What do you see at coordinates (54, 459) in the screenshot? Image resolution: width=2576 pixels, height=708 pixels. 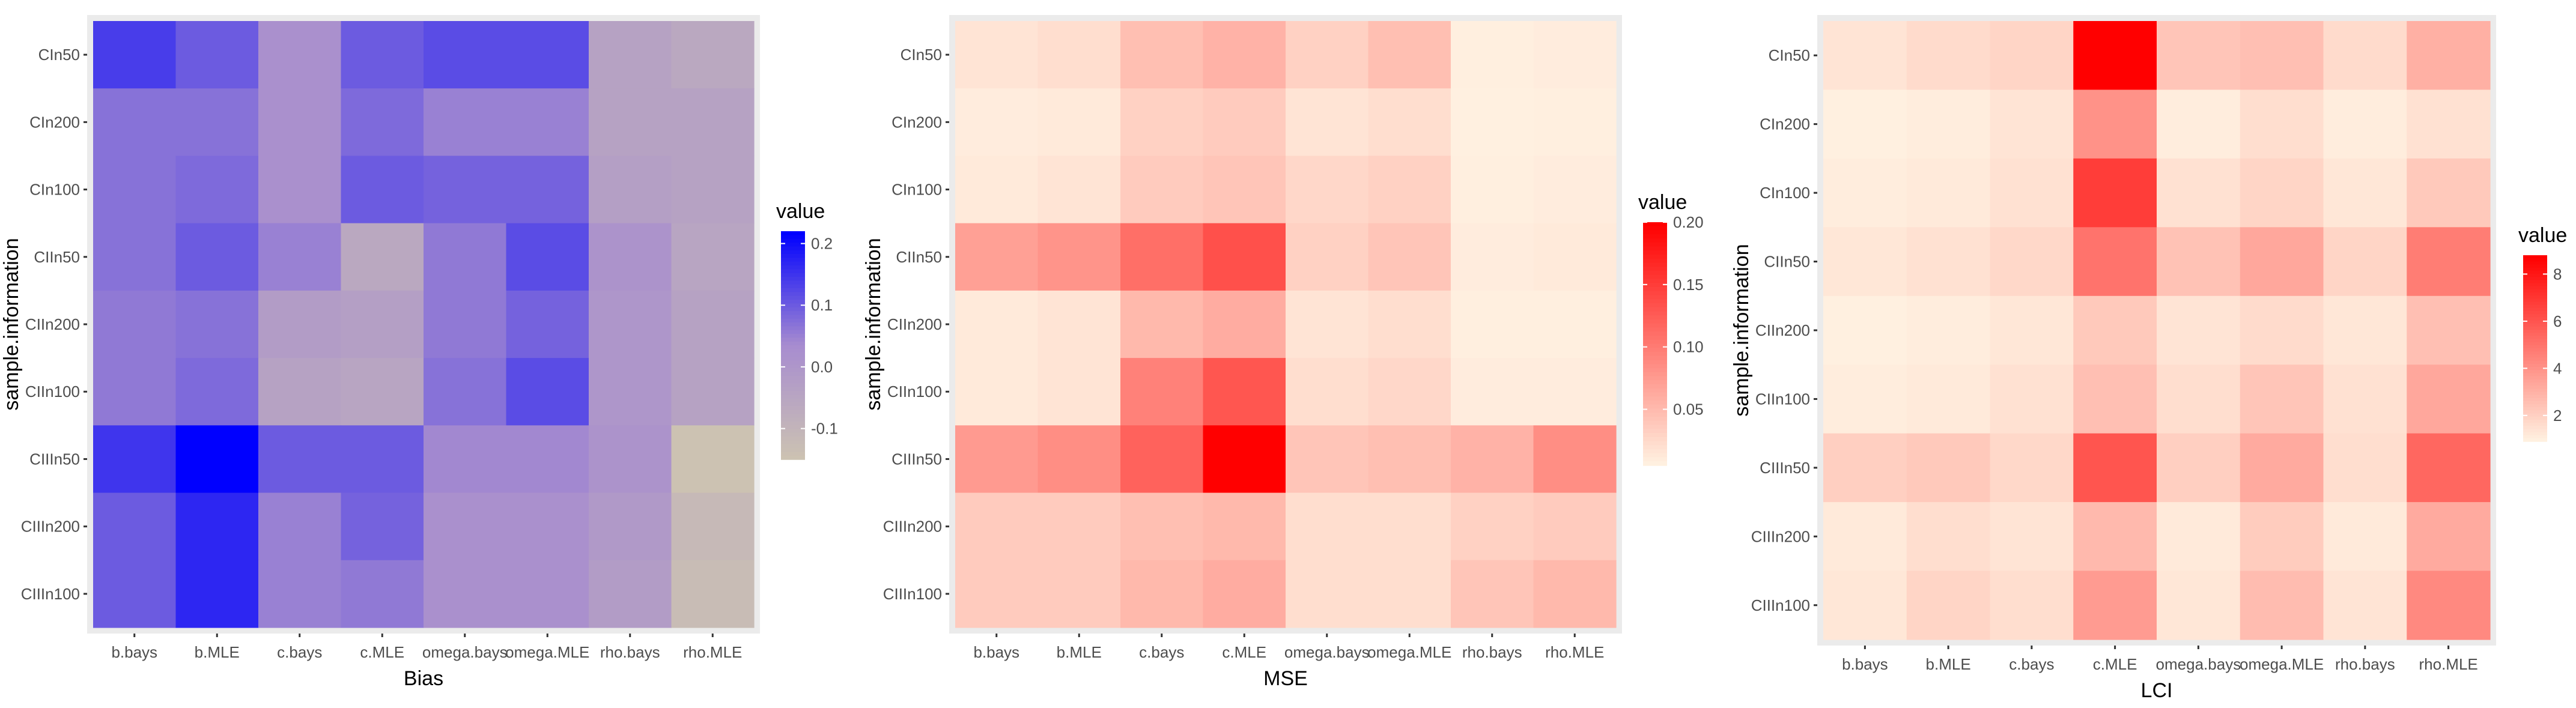 I see `y-tick-label: CIIIn50` at bounding box center [54, 459].